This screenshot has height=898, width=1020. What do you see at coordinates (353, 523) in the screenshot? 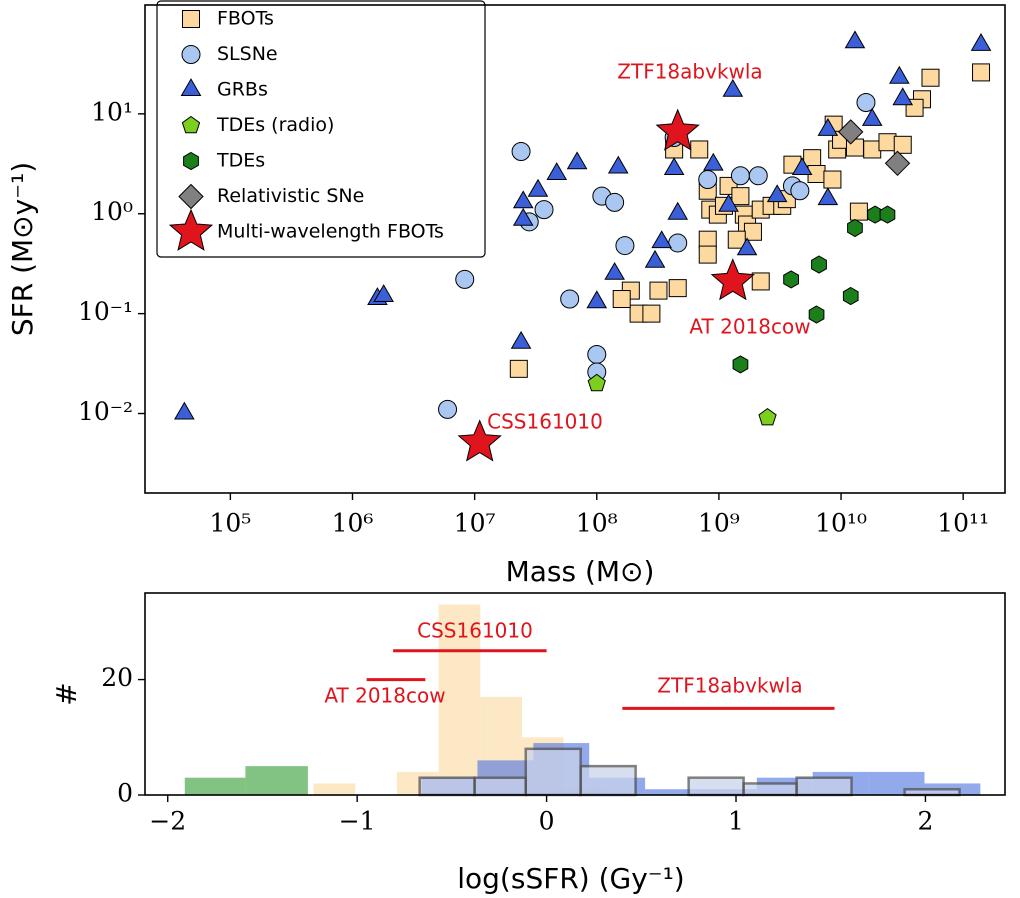
I see `x-tick-label: 10⁶` at bounding box center [353, 523].